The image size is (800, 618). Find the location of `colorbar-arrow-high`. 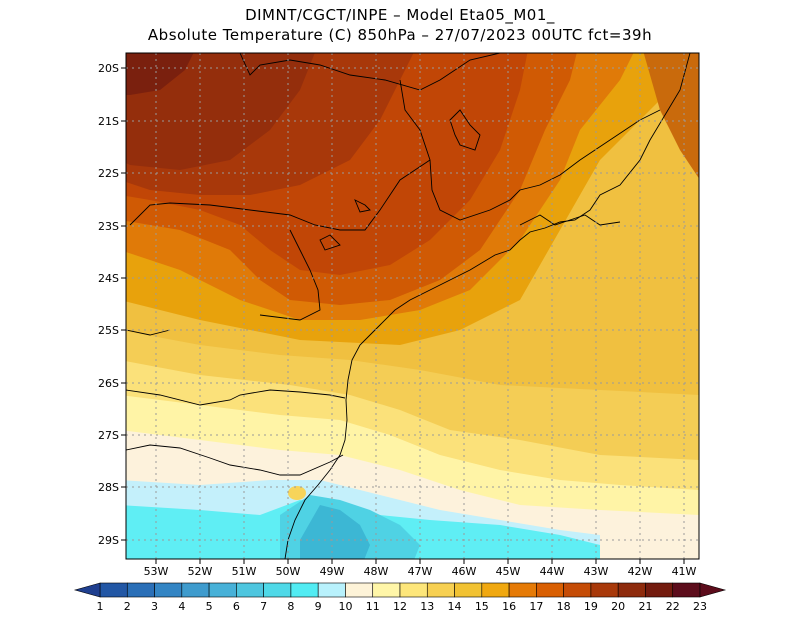

colorbar-arrow-high is located at coordinates (713, 590).